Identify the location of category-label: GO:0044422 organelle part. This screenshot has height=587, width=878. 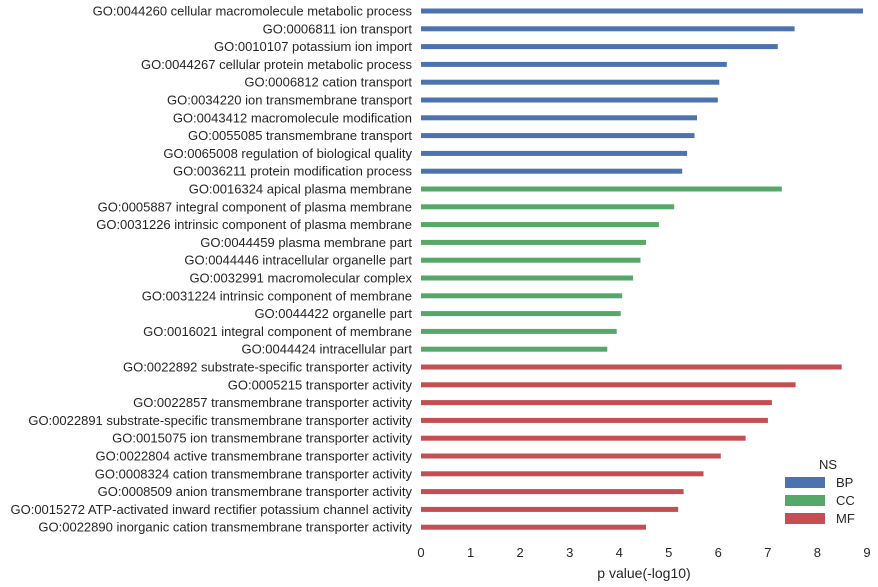
(333, 313).